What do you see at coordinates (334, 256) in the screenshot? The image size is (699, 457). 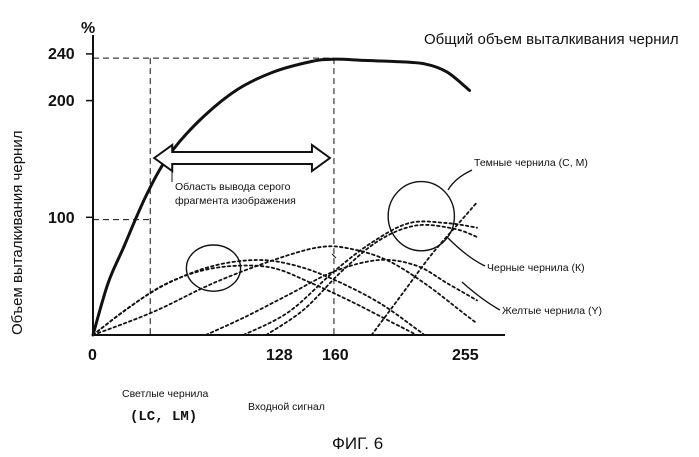 I see `crossover-mark` at bounding box center [334, 256].